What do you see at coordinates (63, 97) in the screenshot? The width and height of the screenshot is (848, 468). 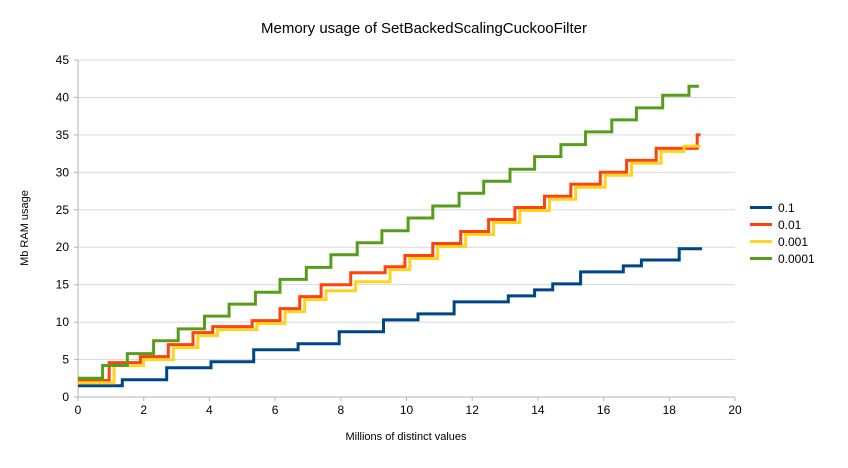 I see `y-tick-label-40: 40` at bounding box center [63, 97].